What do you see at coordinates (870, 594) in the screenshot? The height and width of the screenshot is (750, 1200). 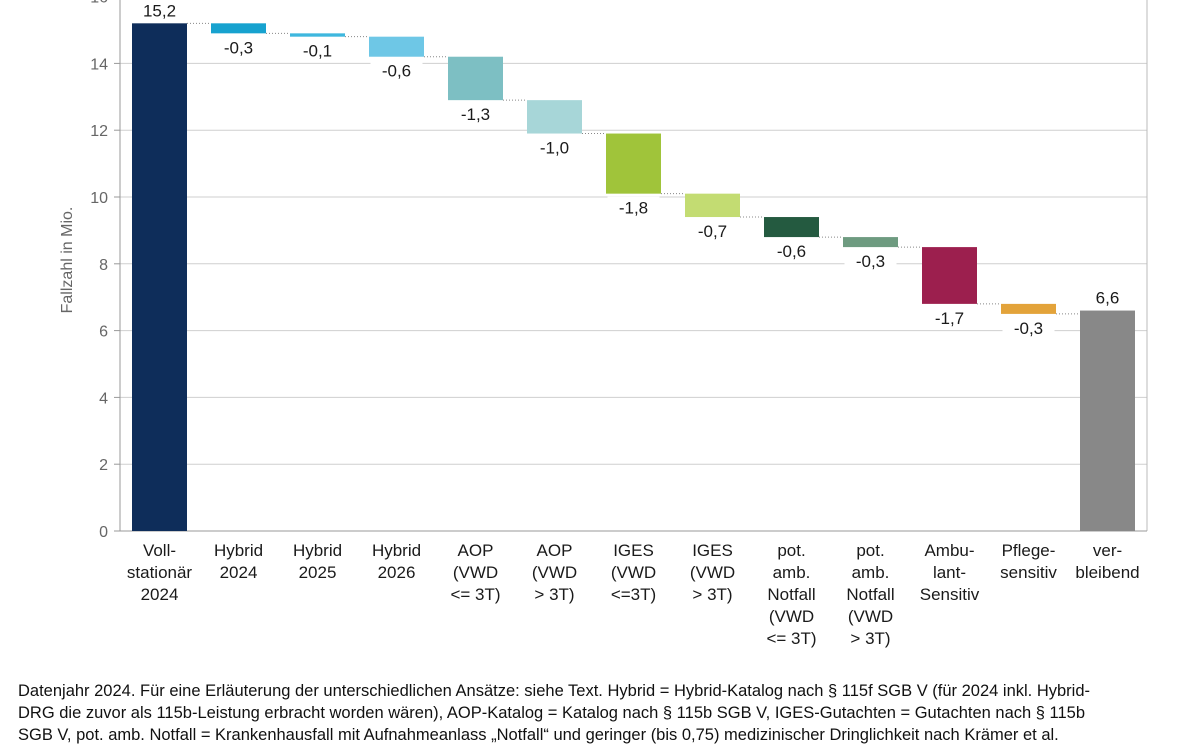 I see `x-tick-label: pot. amb. Notfall (VWD > 3T)` at bounding box center [870, 594].